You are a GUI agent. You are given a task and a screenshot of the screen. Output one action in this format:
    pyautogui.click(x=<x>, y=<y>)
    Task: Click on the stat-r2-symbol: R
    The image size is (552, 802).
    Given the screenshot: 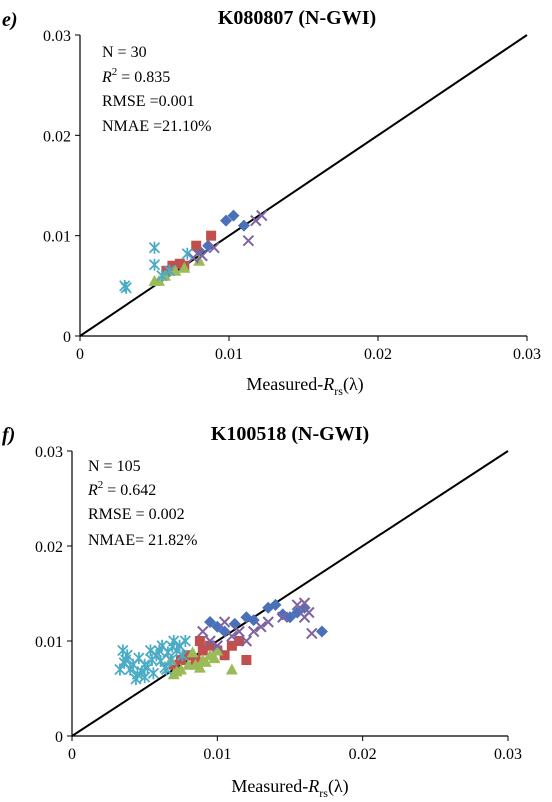 What is the action you would take?
    pyautogui.click(x=92, y=490)
    